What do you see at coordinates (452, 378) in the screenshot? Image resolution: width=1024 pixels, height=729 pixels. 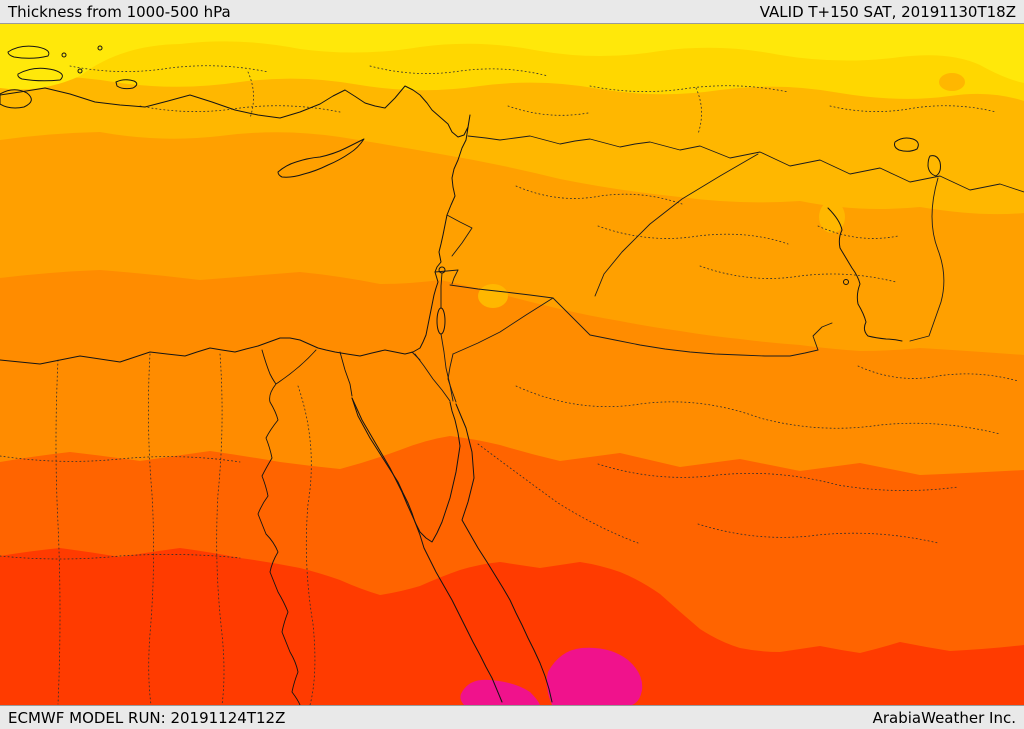 I see `border-jordan-saudi-south` at bounding box center [452, 378].